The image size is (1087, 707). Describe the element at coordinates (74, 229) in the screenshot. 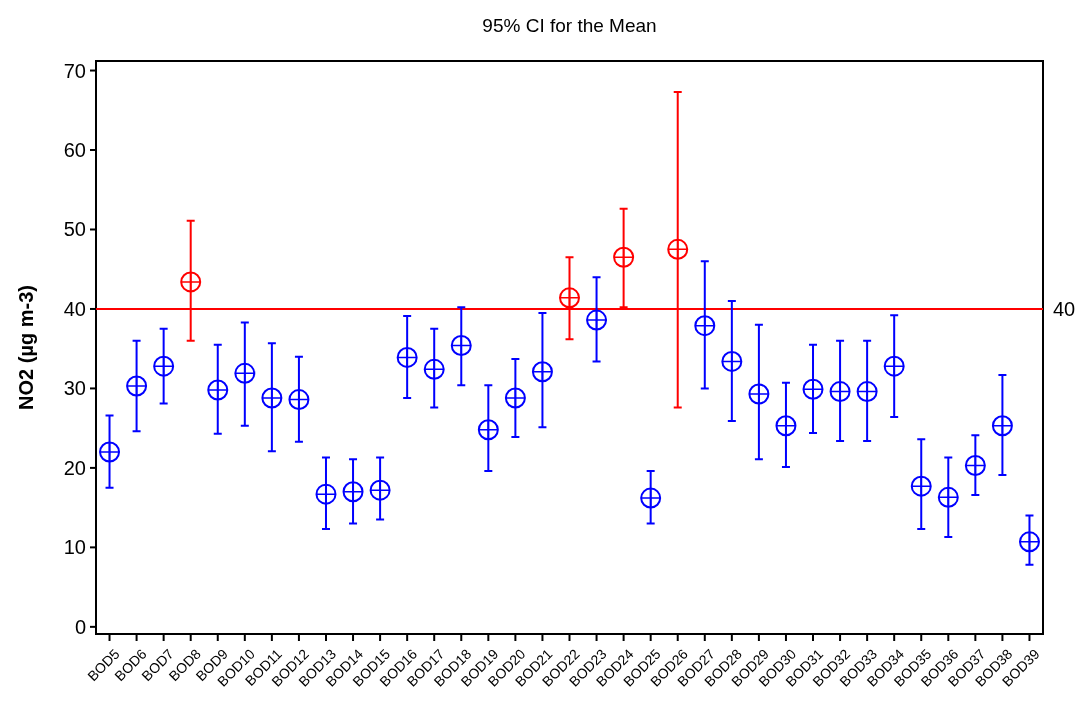

I see `y-tick-label: 50` at that location.